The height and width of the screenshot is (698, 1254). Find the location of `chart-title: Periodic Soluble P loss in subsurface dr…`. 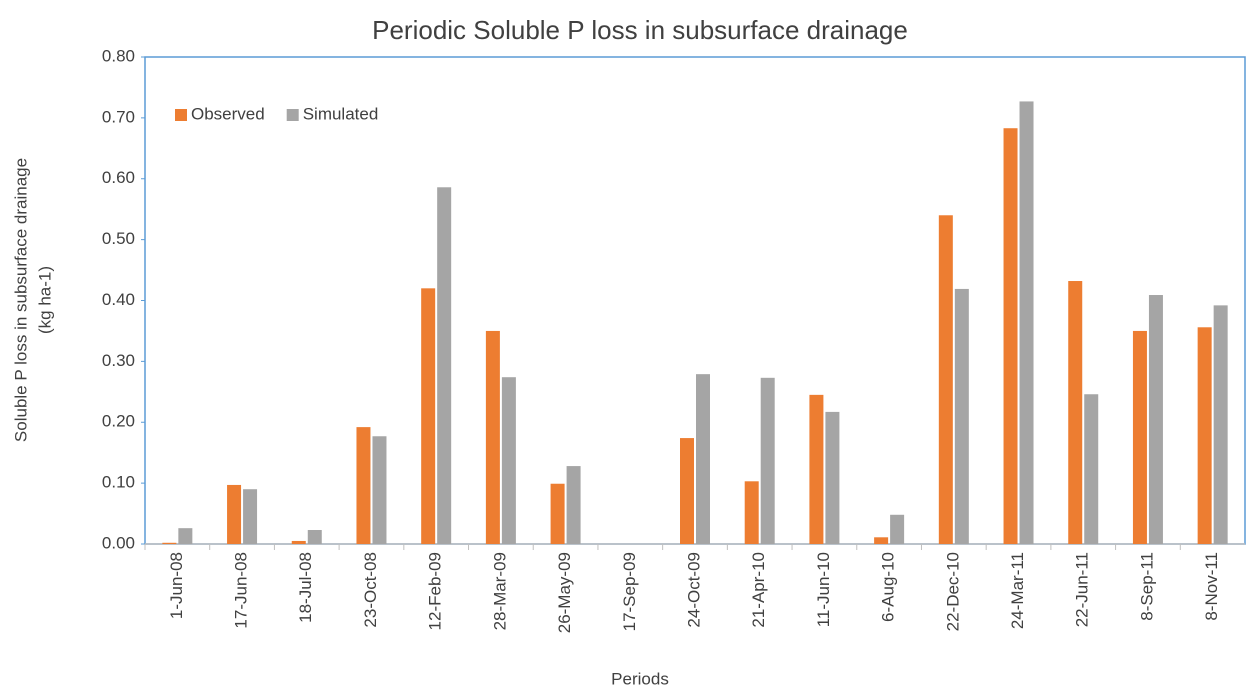

chart-title: Periodic Soluble P loss in subsurface dr… is located at coordinates (640, 30).